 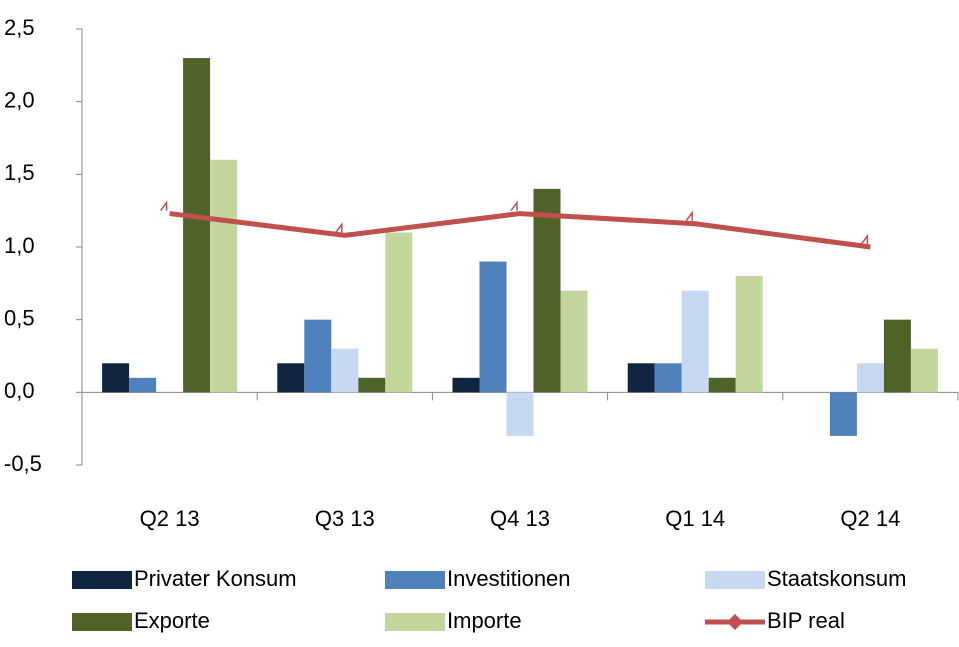 What do you see at coordinates (836, 578) in the screenshot?
I see `legend-label: Staatskonsum` at bounding box center [836, 578].